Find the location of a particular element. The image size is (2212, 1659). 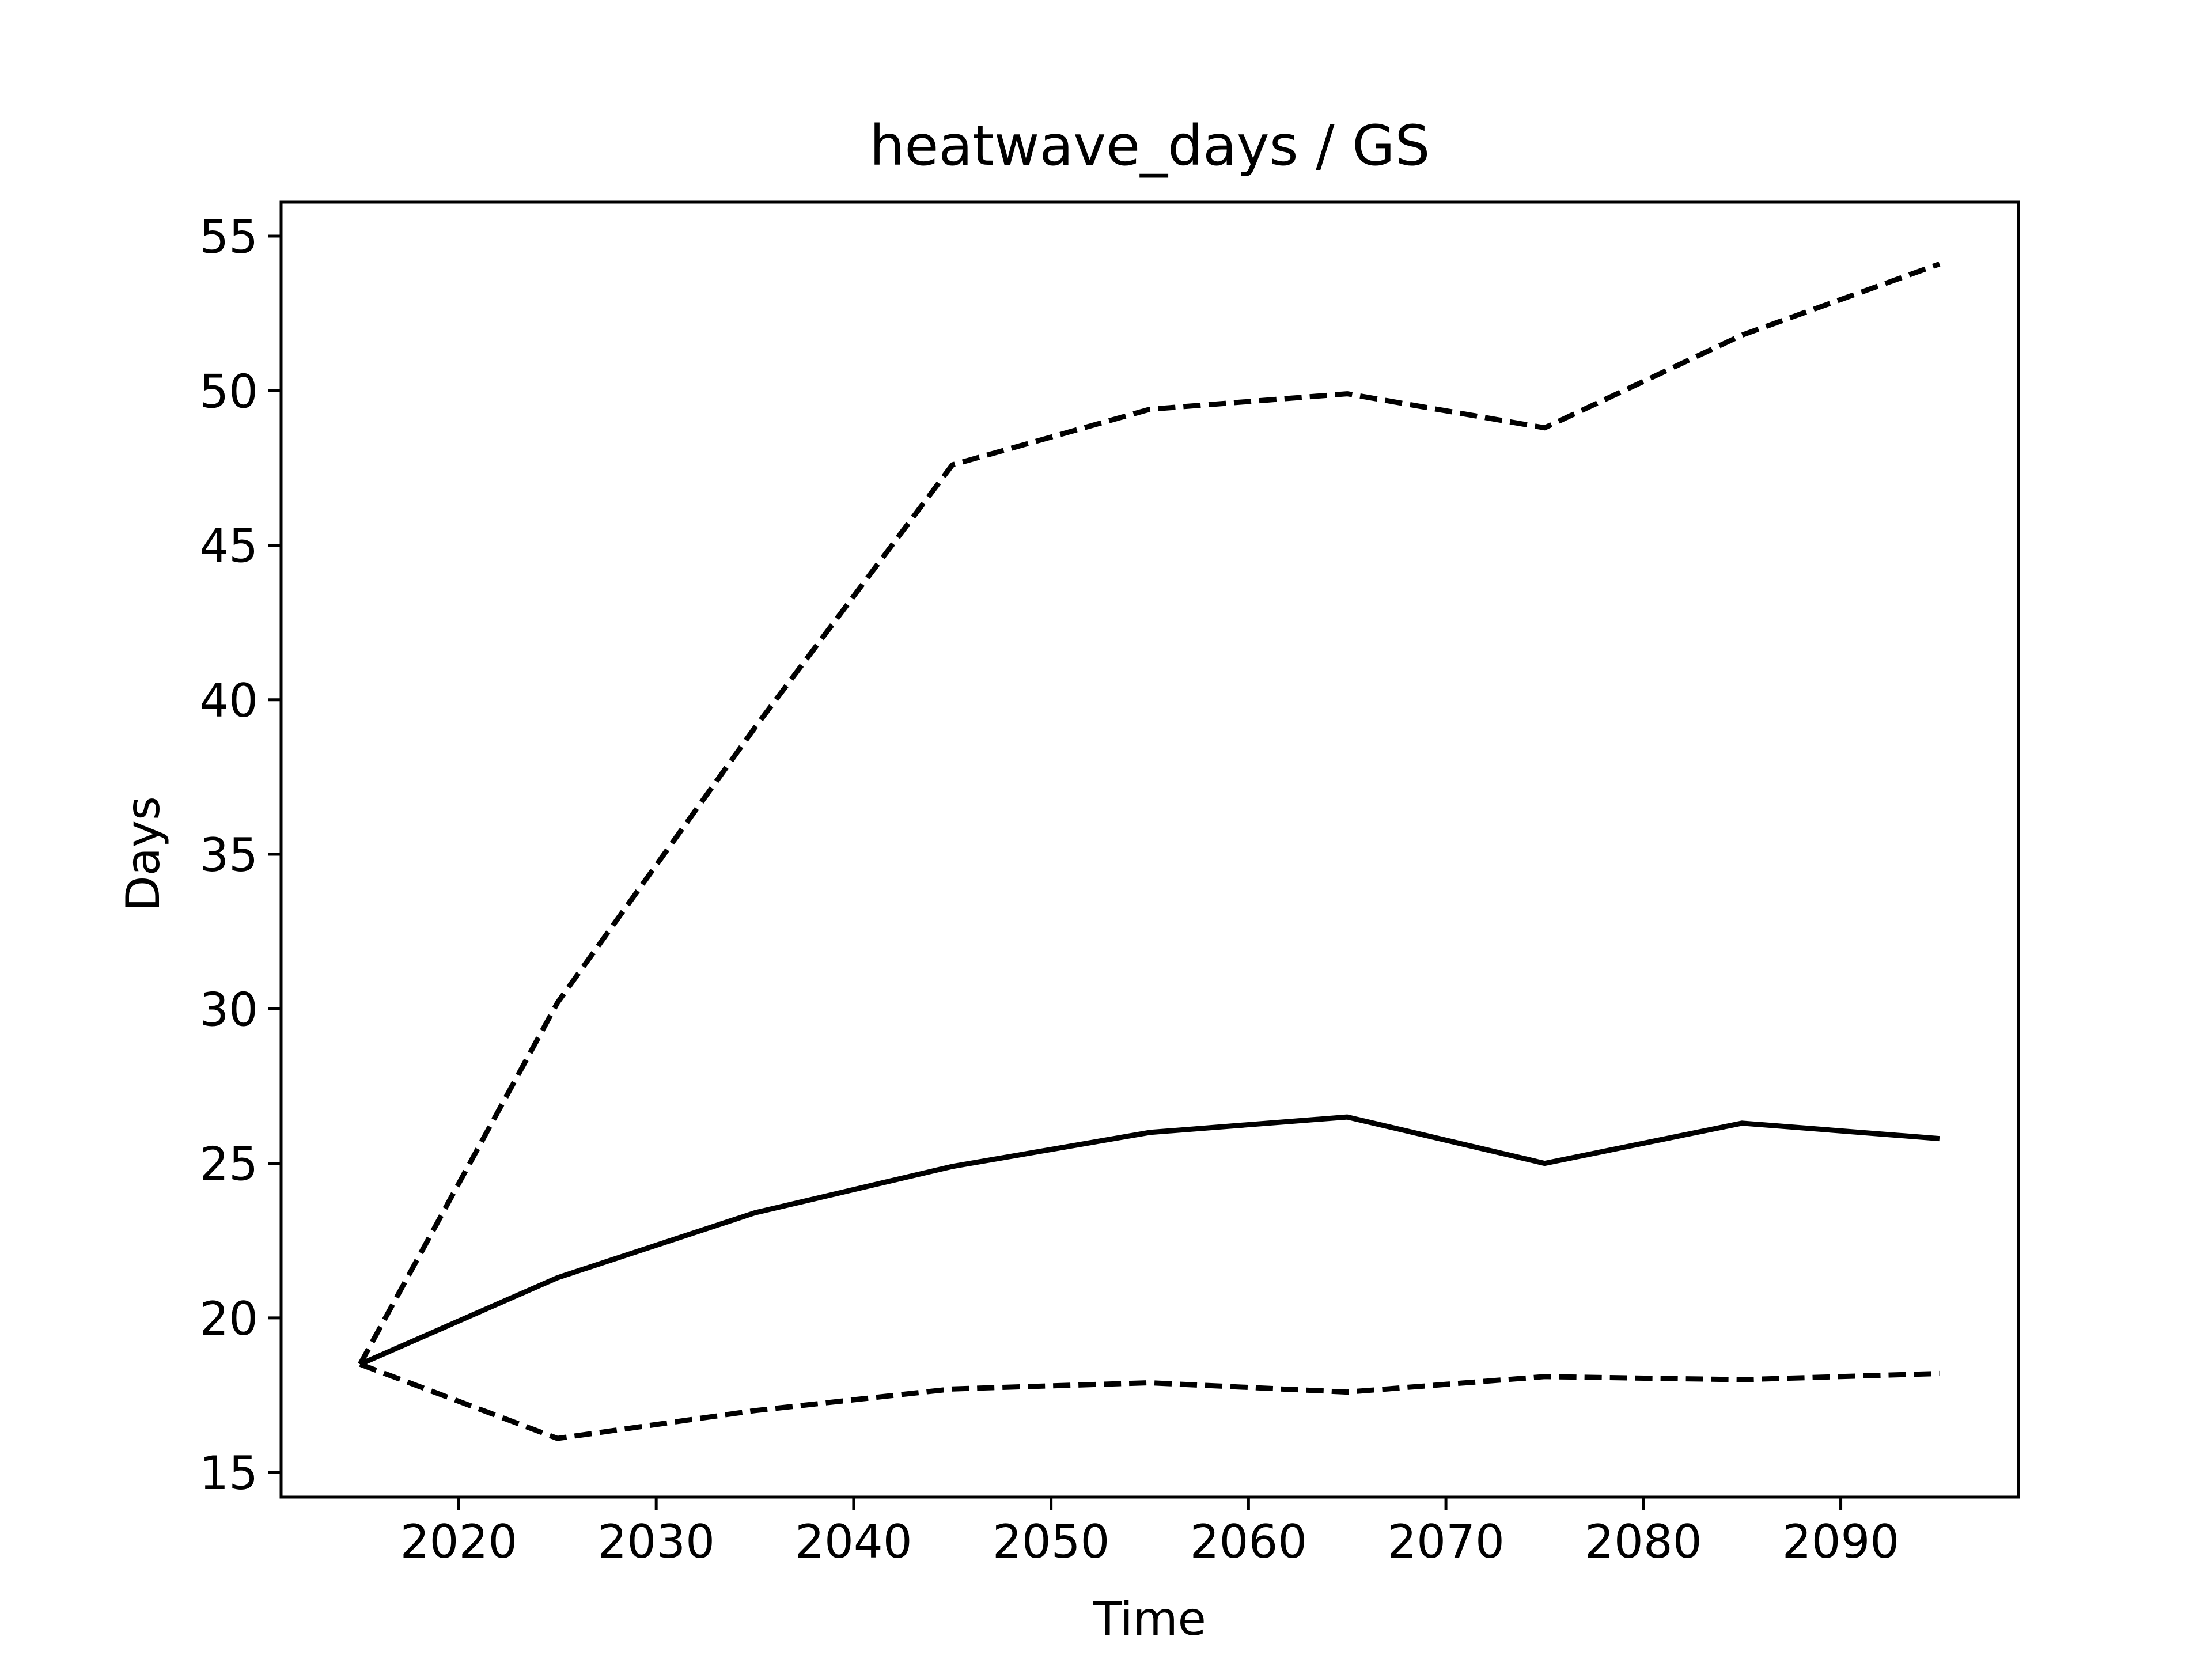

y-tick-label: 45 is located at coordinates (228, 546).